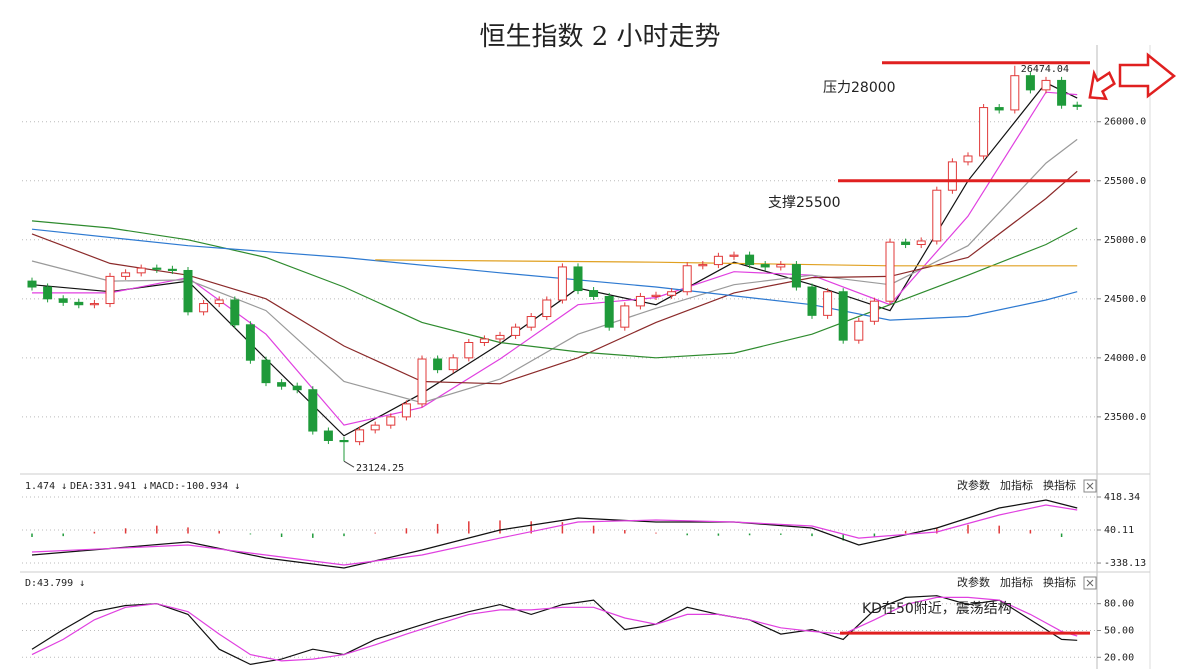 This screenshot has height=669, width=1180. I want to click on y-tick-label: 24000.0, so click(1125, 358).